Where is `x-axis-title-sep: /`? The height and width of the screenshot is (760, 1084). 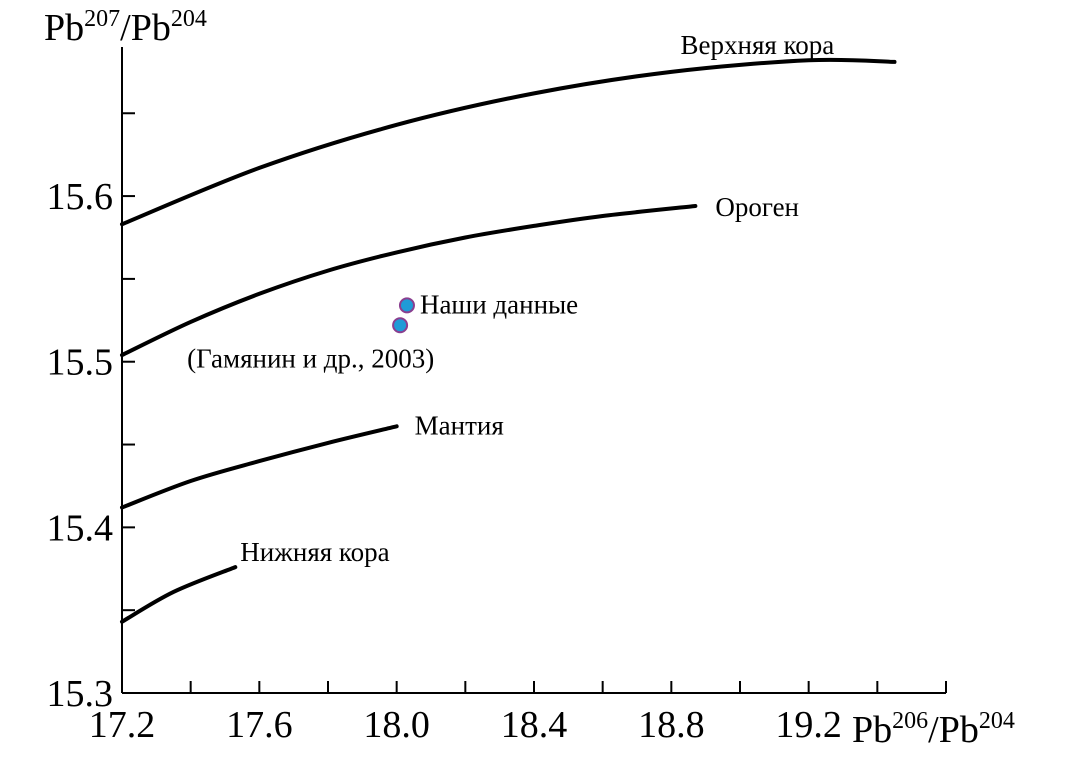 x-axis-title-sep: / is located at coordinates (933, 730).